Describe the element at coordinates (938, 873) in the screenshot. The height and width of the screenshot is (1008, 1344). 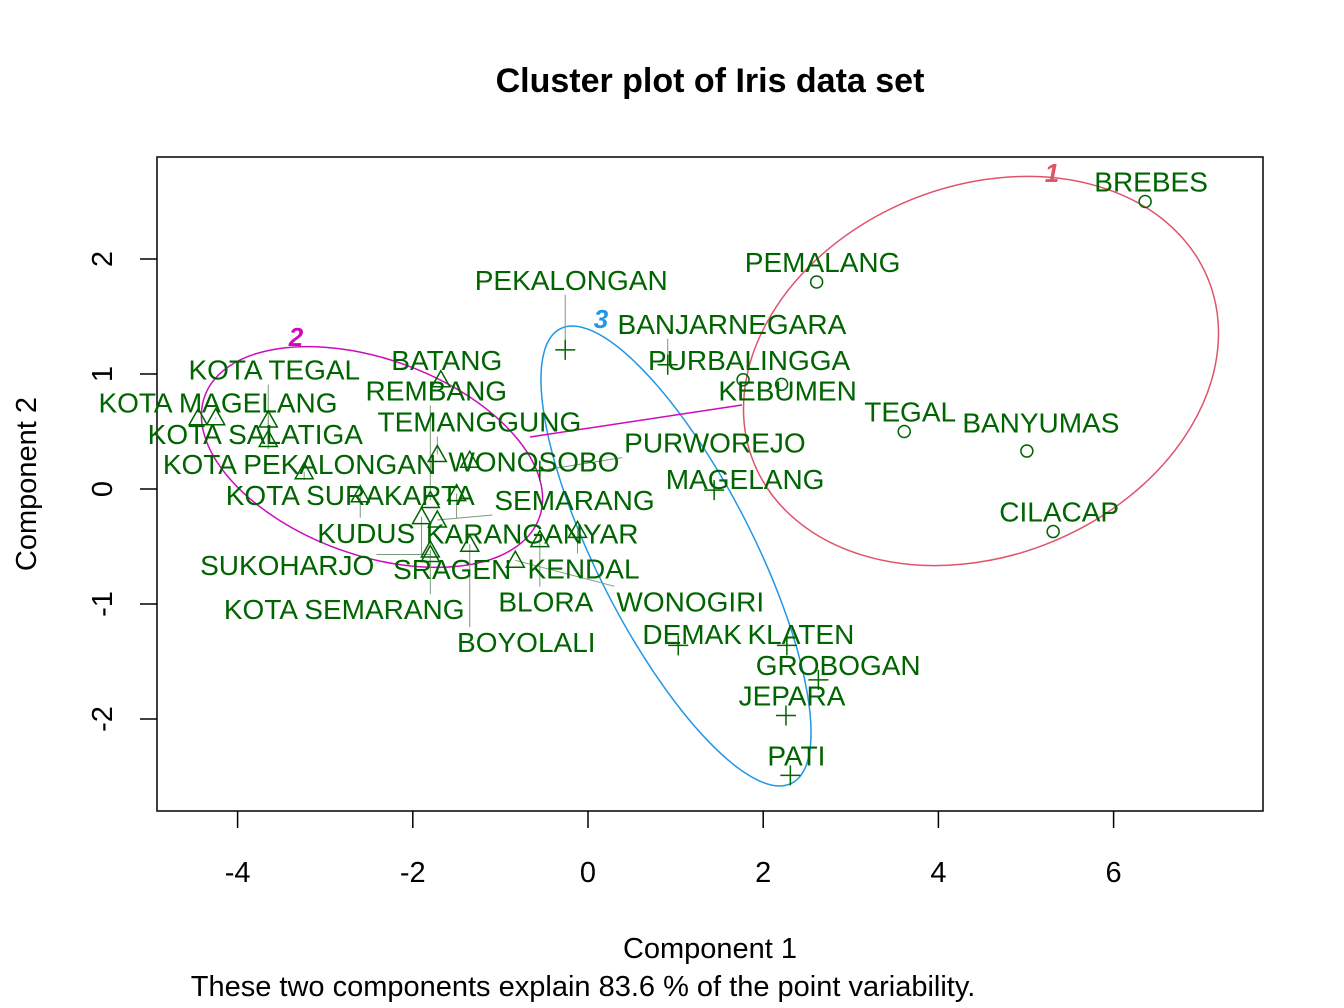
I see `x-tick-label: 4` at that location.